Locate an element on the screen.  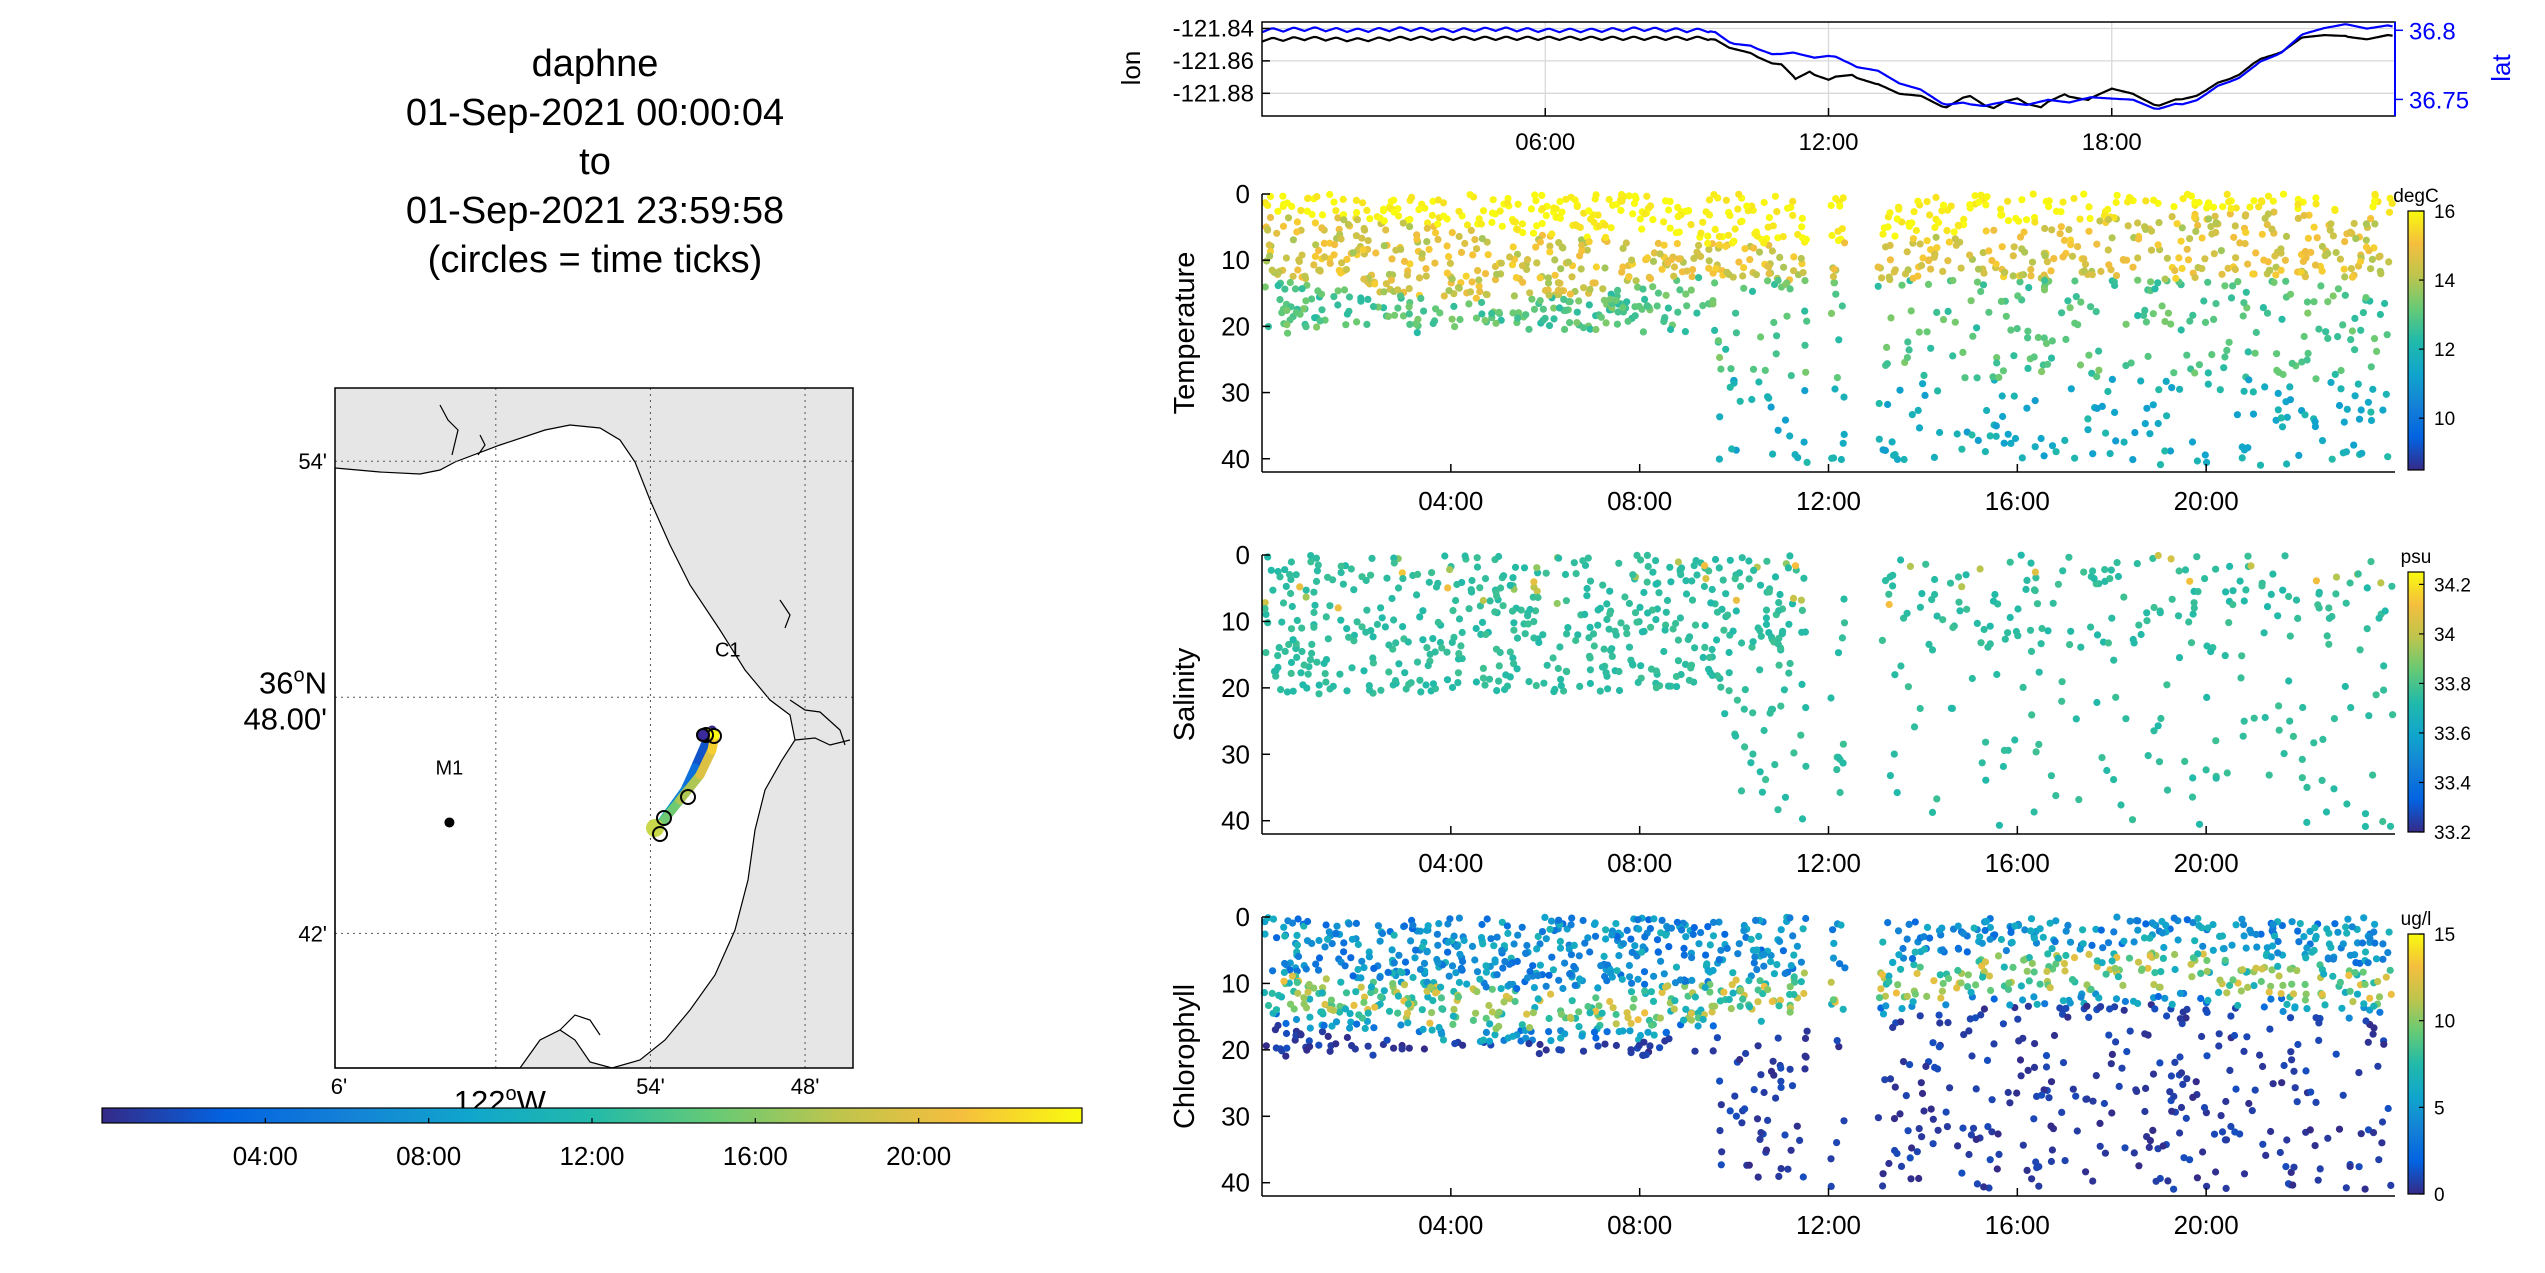
x-tick-label: 08:00 is located at coordinates (1639, 1225).